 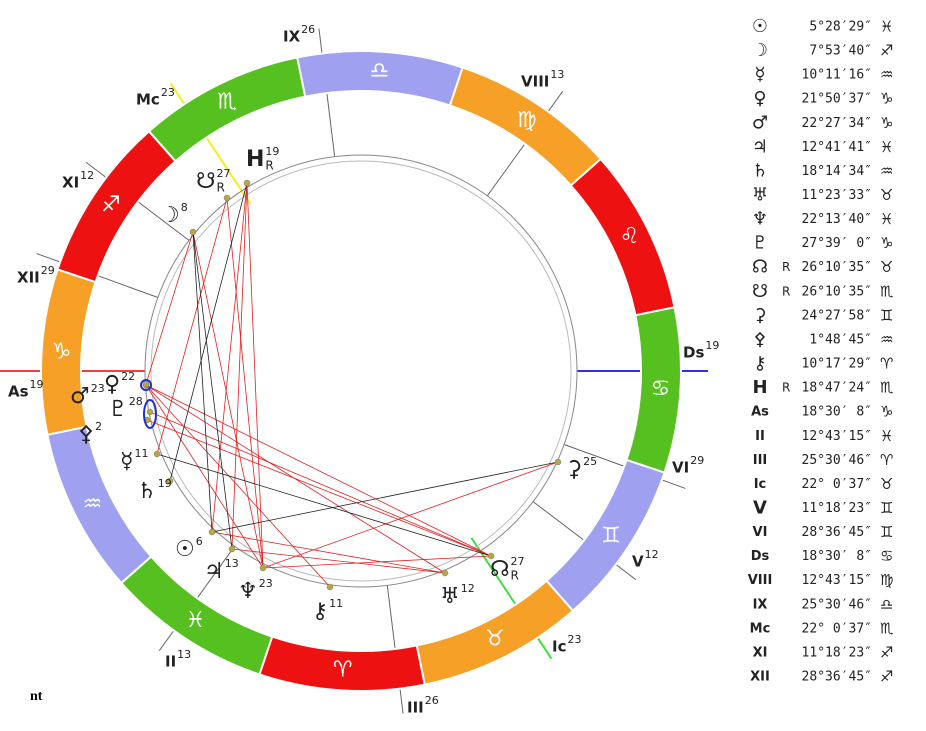 I want to click on row-position: 5°28′29″, so click(x=840, y=27).